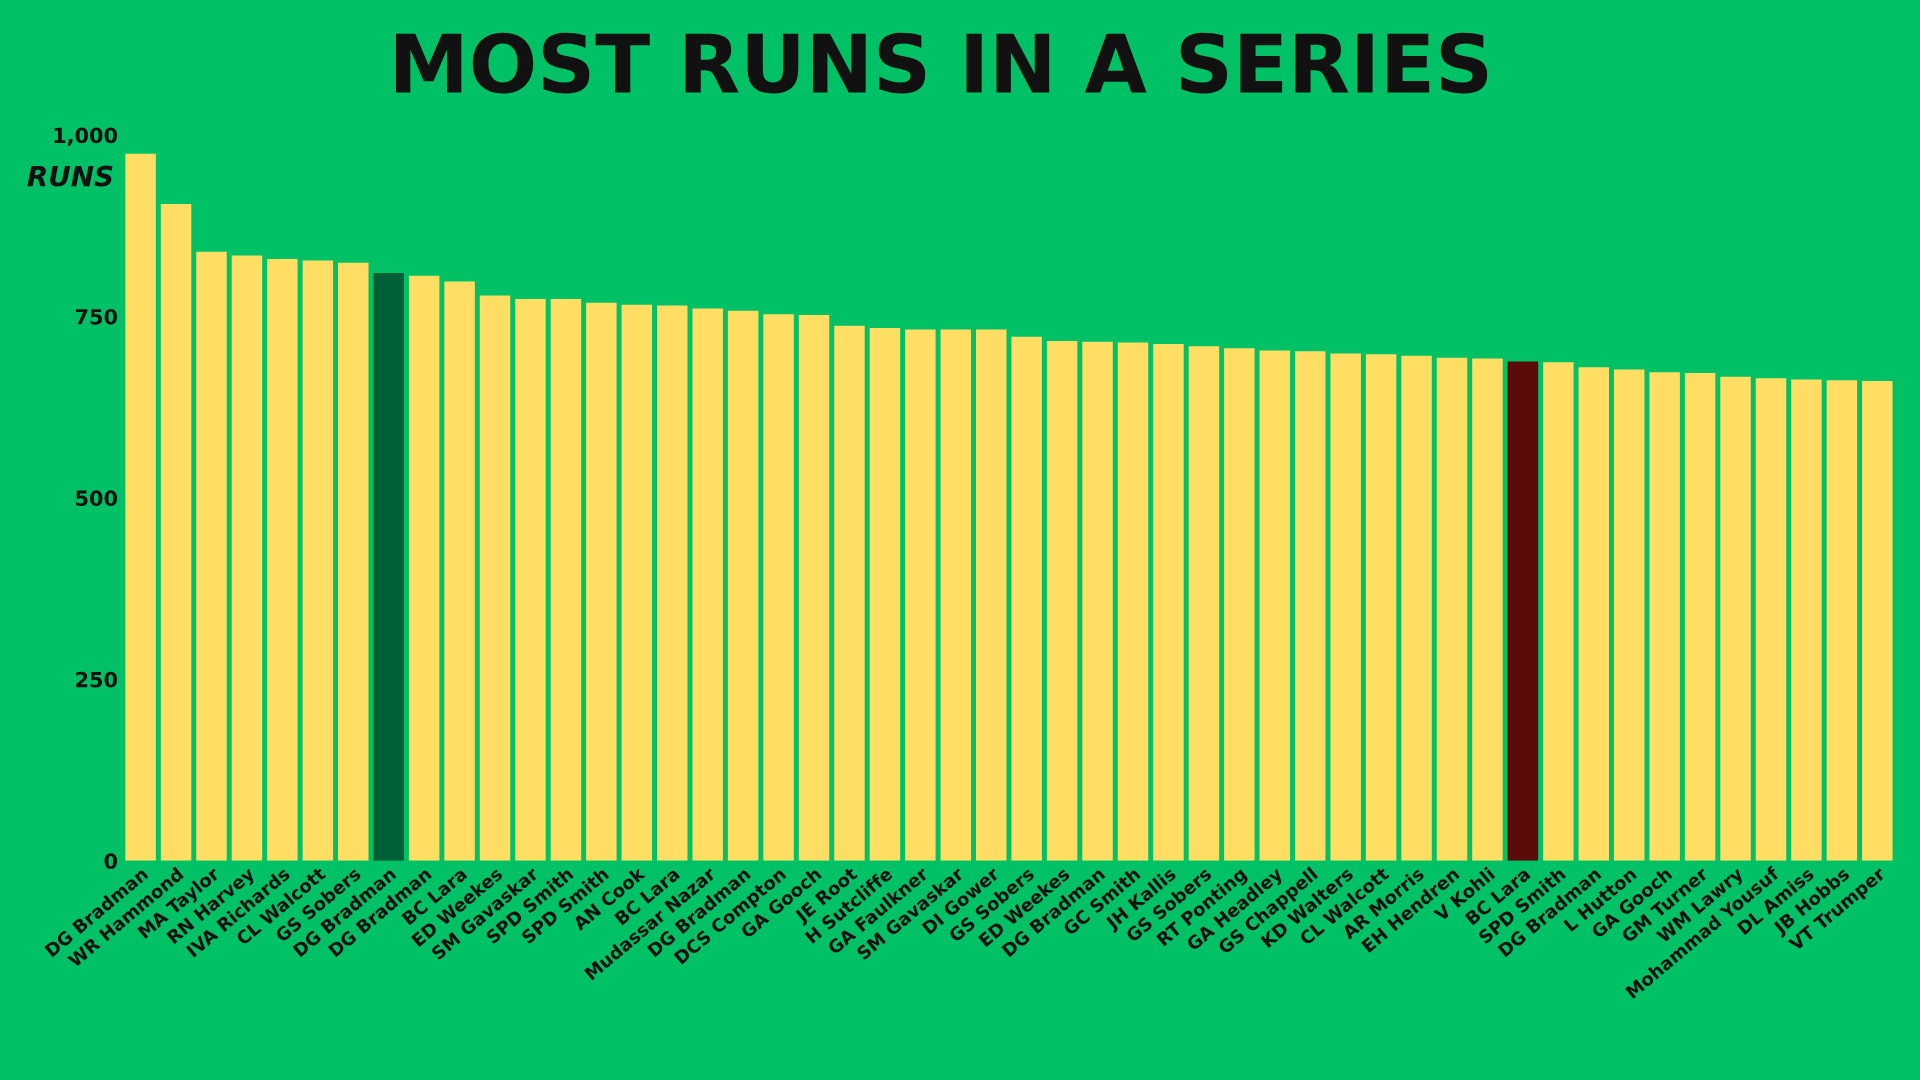 The image size is (1920, 1080). Describe the element at coordinates (97, 679) in the screenshot. I see `y-tick-label: 250` at that location.